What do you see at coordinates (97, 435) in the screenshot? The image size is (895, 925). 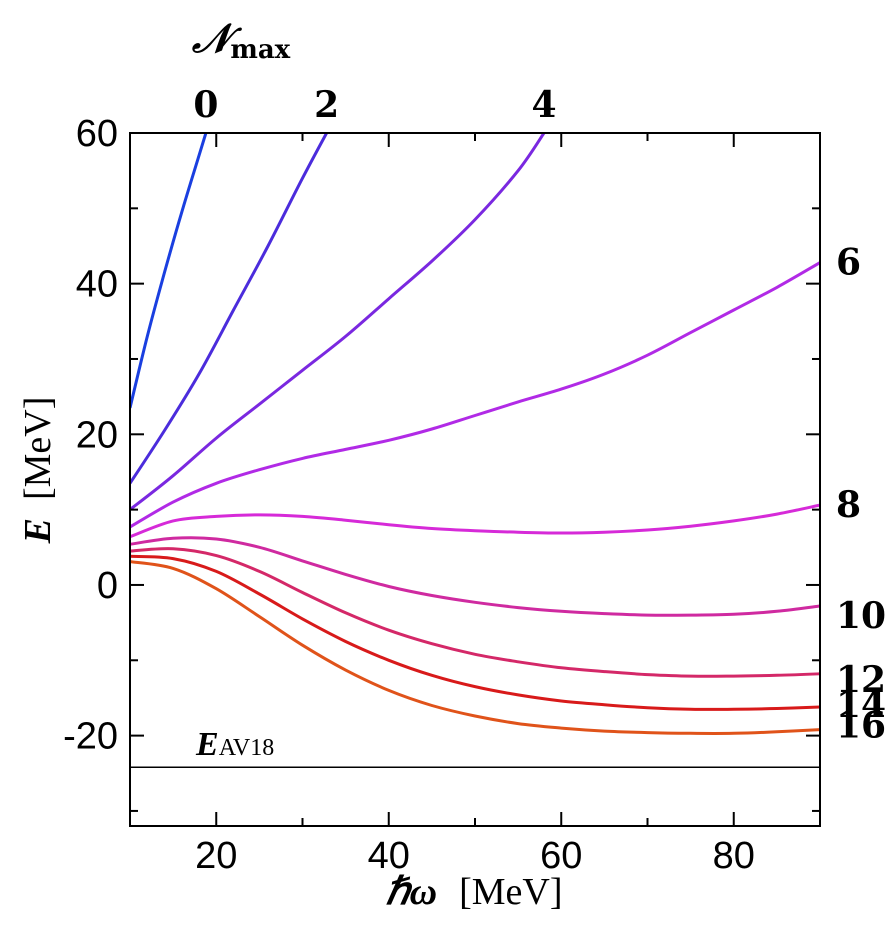 I see `y-tick-label: 20` at bounding box center [97, 435].